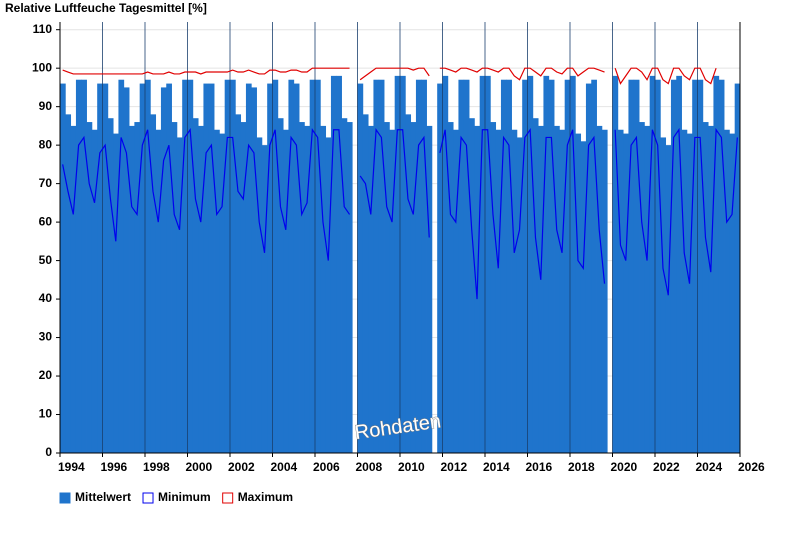 The image size is (800, 555). Describe the element at coordinates (46, 144) in the screenshot. I see `y-tick-label: 80` at that location.